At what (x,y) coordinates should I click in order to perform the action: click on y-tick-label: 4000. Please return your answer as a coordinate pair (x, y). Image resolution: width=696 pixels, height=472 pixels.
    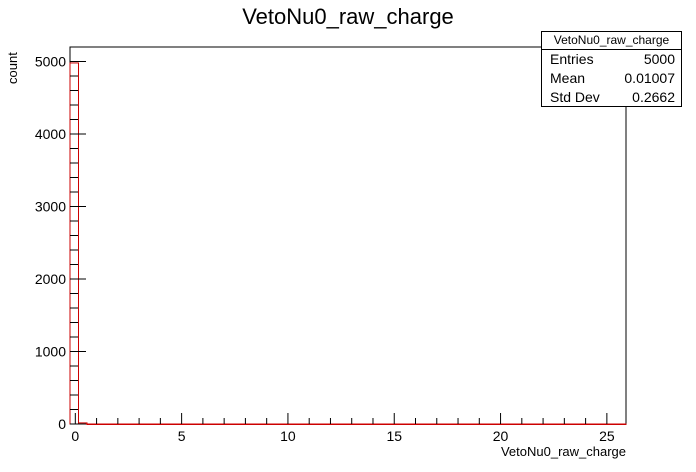
    Looking at the image, I should click on (50, 134).